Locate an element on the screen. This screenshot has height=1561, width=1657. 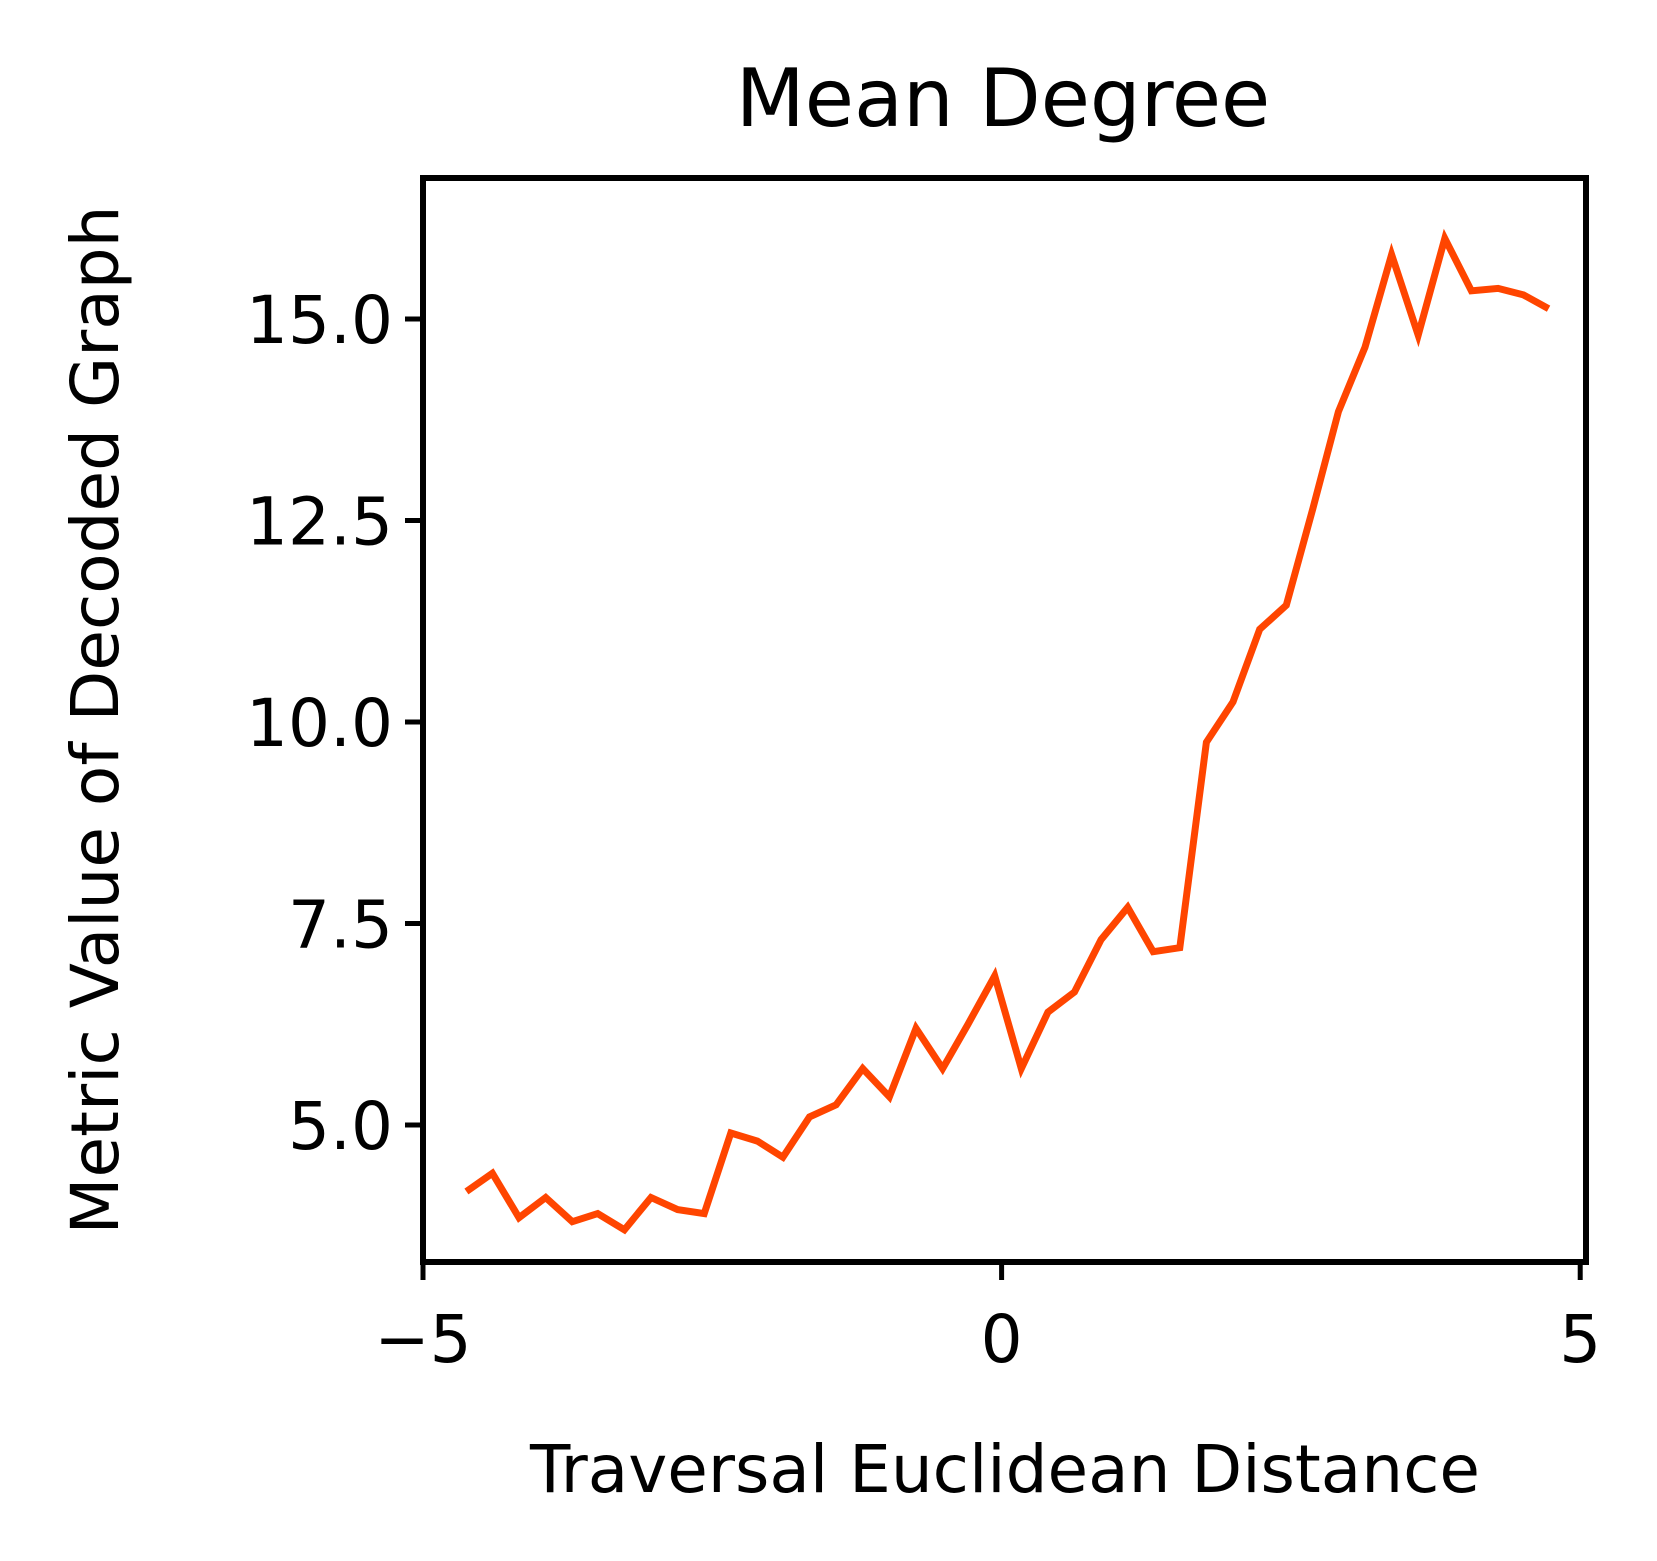
x-tick-label: 0 is located at coordinates (1002, 1339).